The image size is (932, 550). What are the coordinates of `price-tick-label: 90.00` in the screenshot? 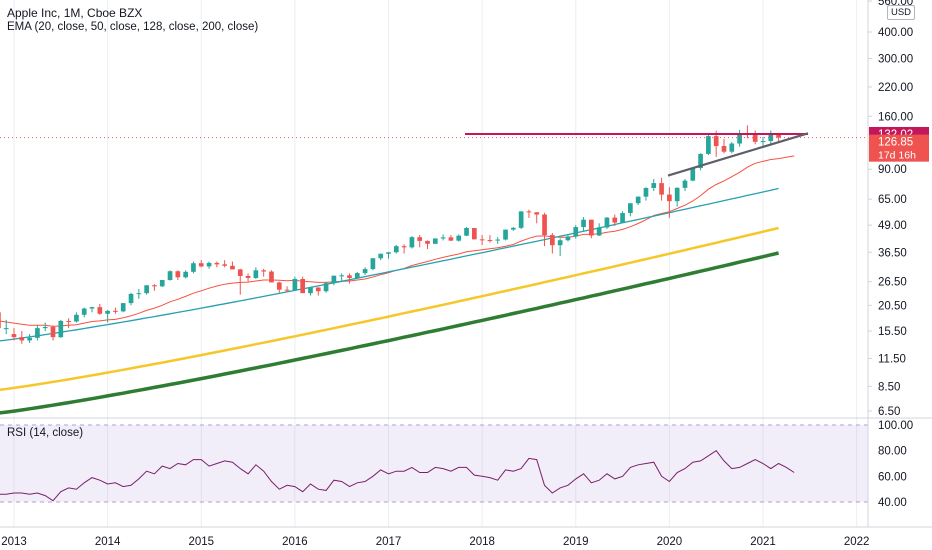 It's located at (892, 170).